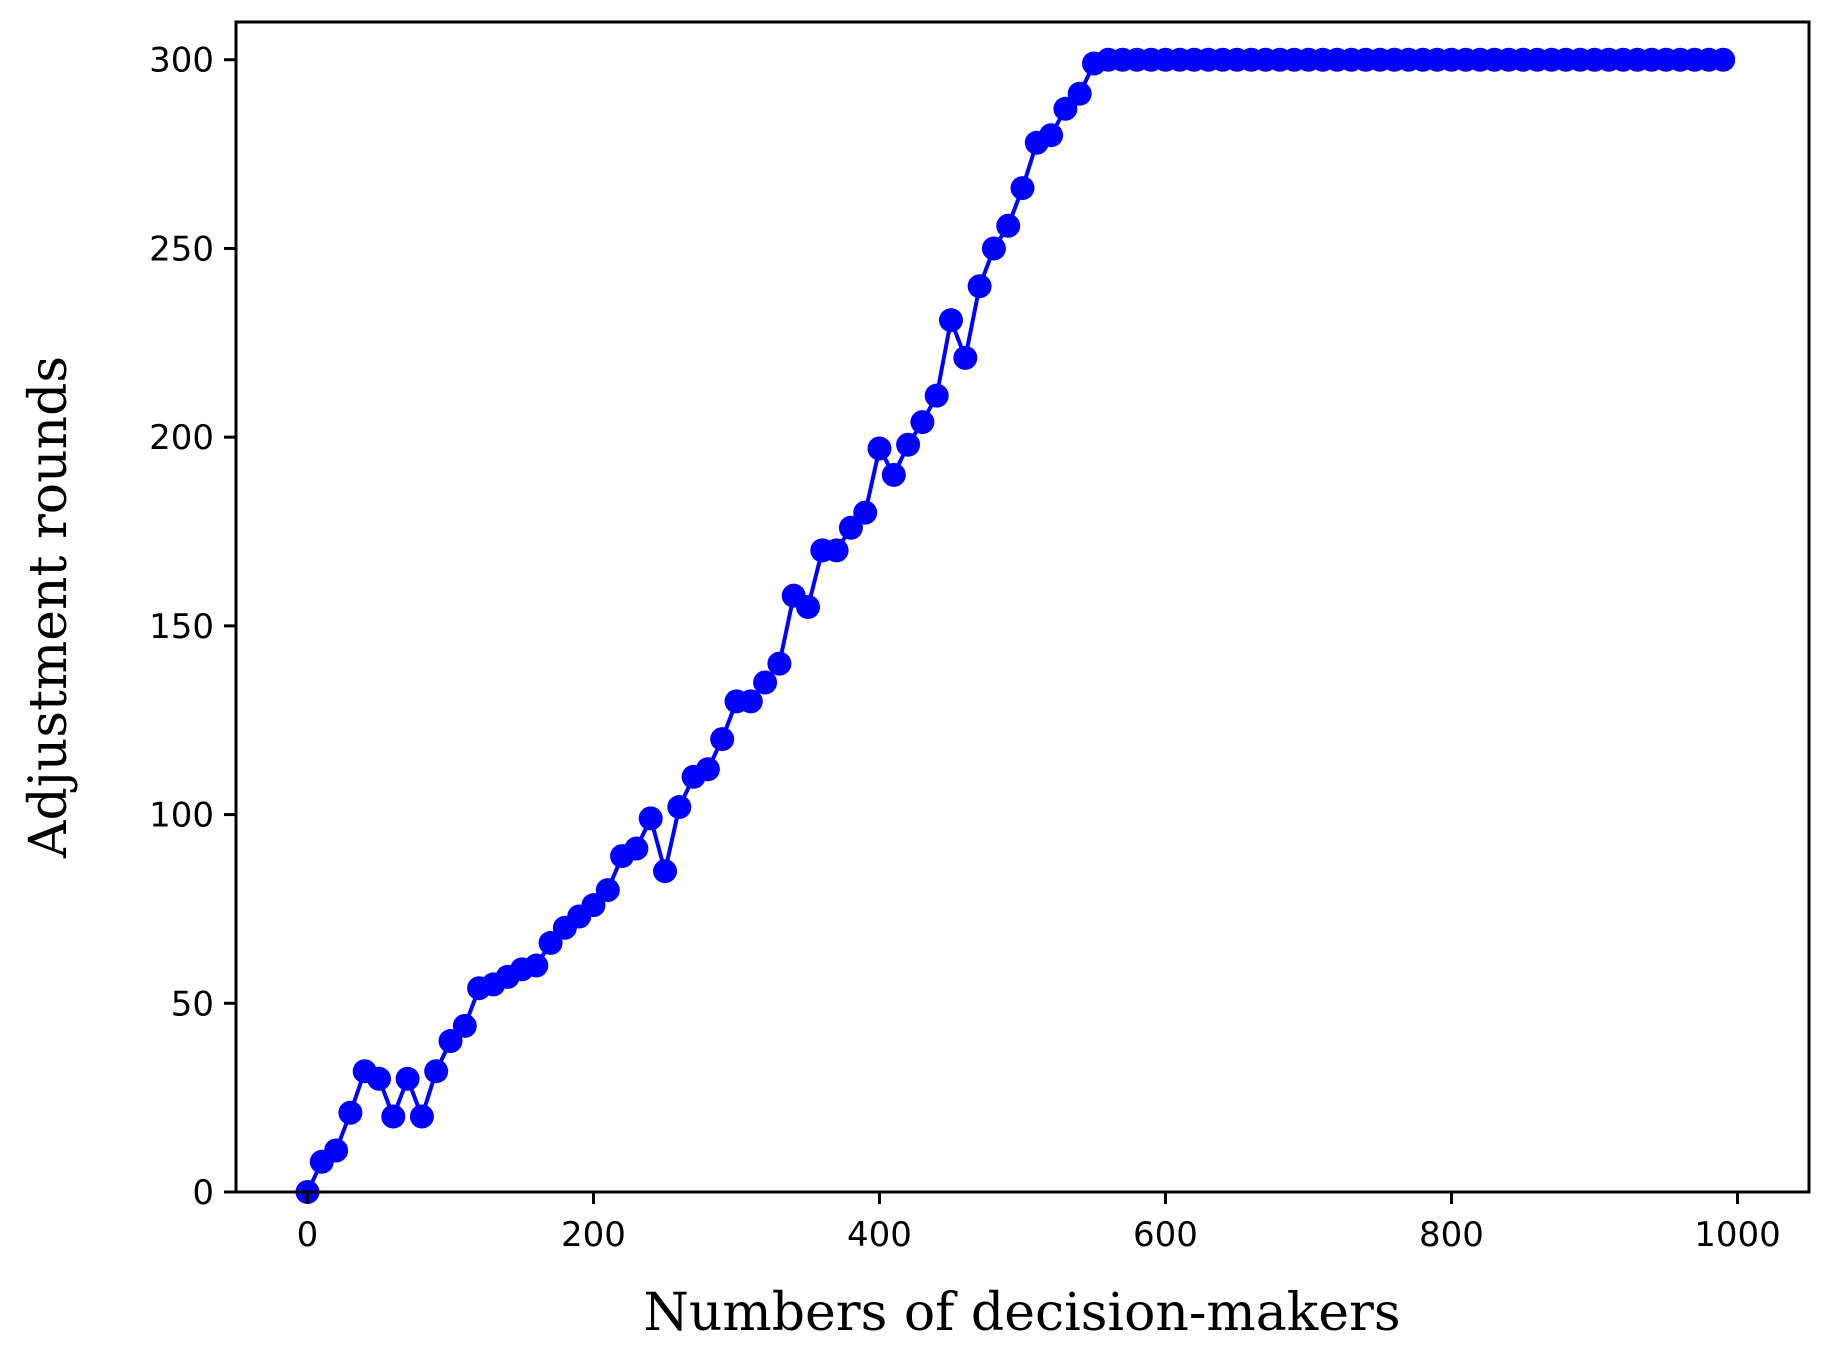 The height and width of the screenshot is (1363, 1827). Describe the element at coordinates (1165, 1235) in the screenshot. I see `x-tick-label: 600` at that location.